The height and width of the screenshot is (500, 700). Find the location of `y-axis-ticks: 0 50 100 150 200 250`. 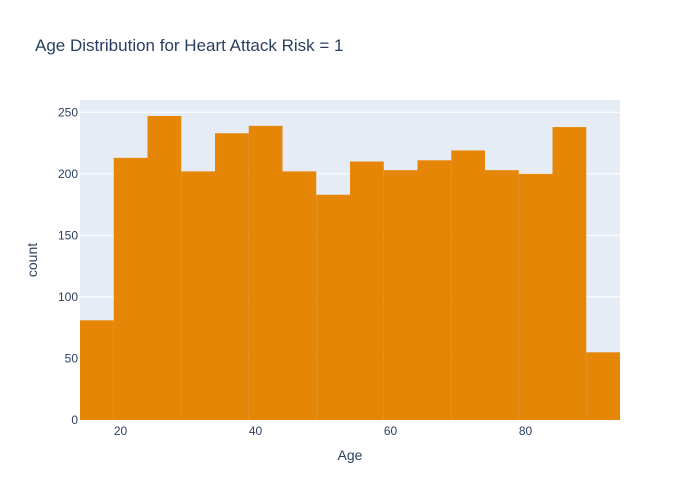

y-axis-ticks: 0 50 100 150 200 250 is located at coordinates (68, 266).